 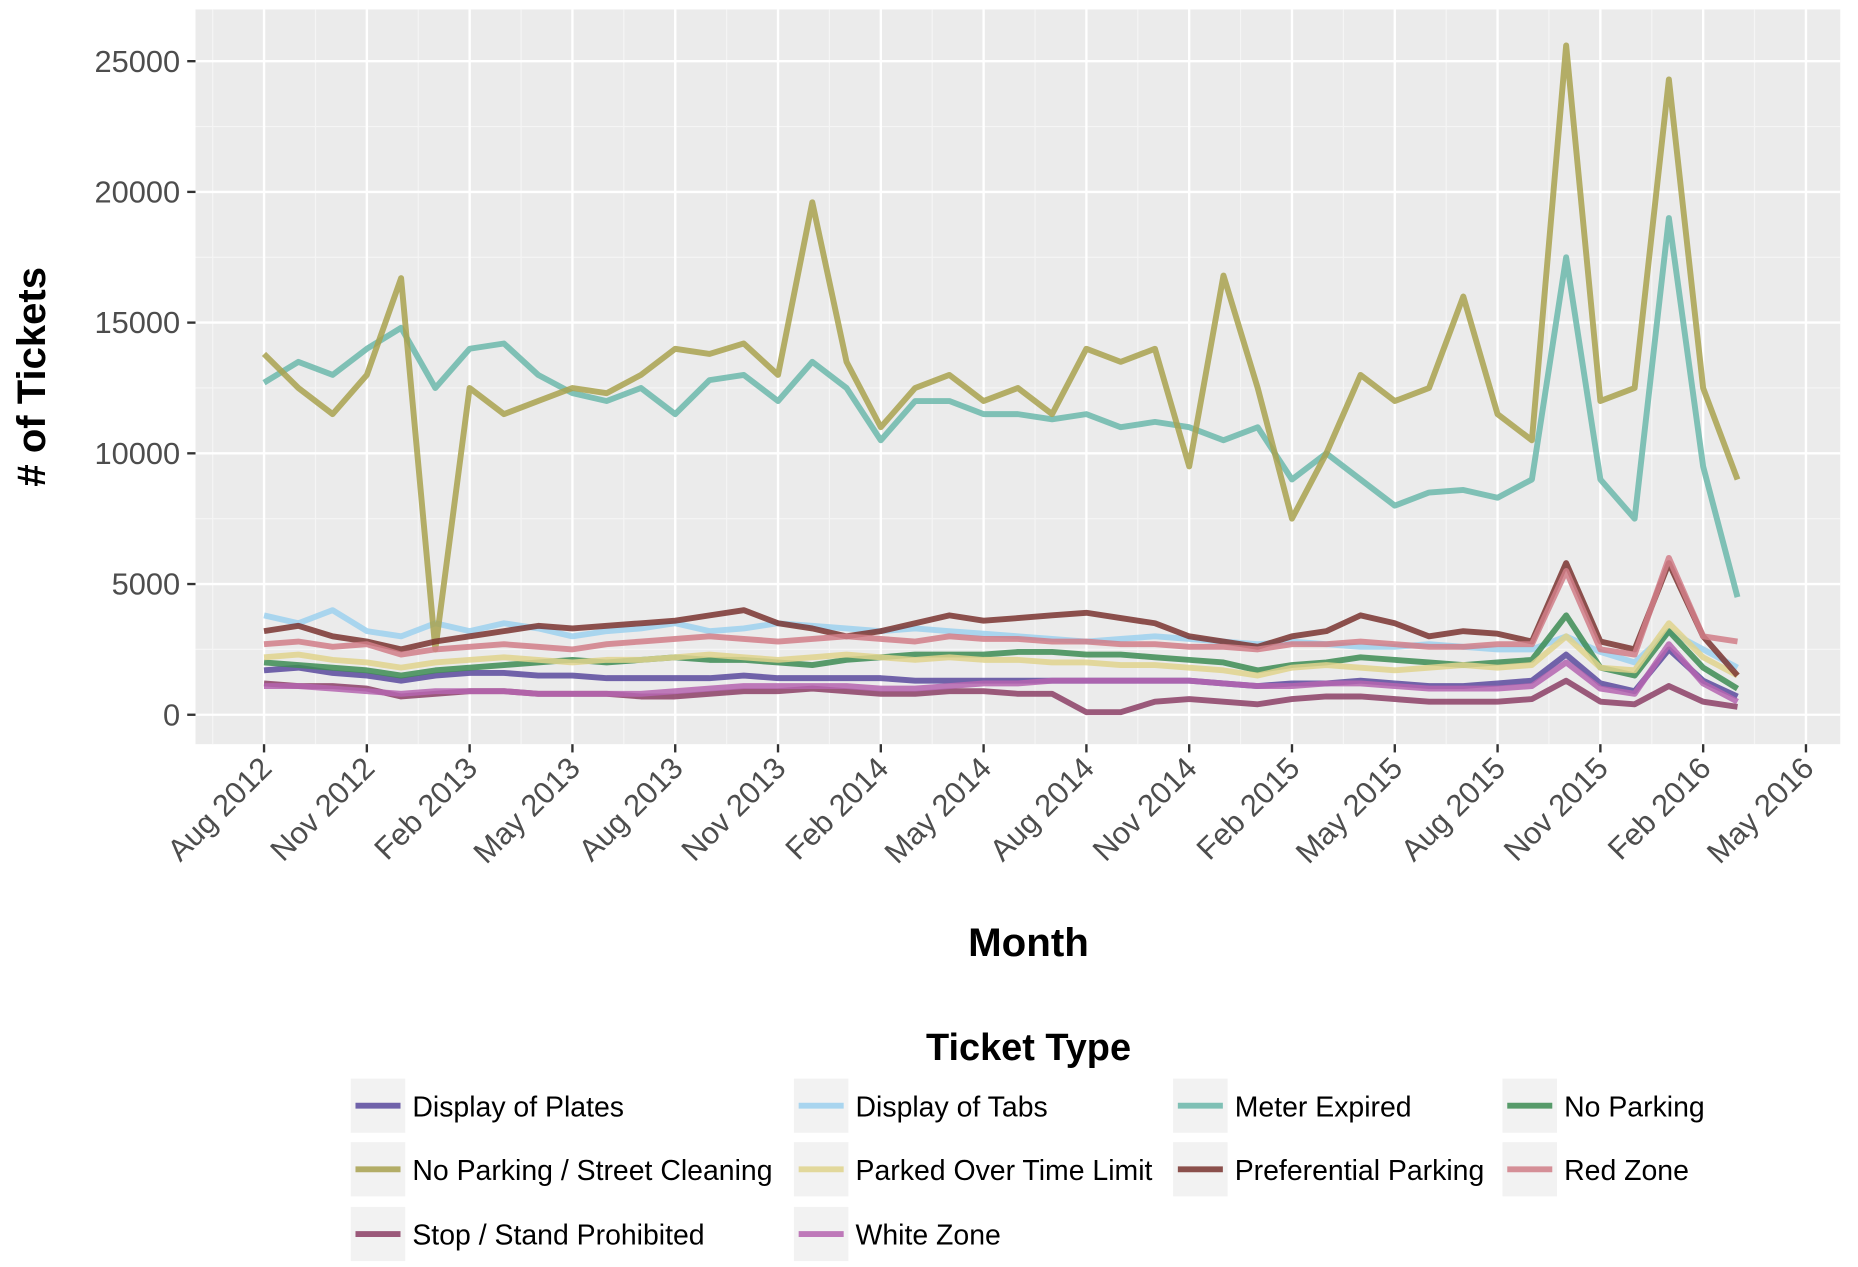 I want to click on y-tick-label: 20000, so click(x=137, y=192).